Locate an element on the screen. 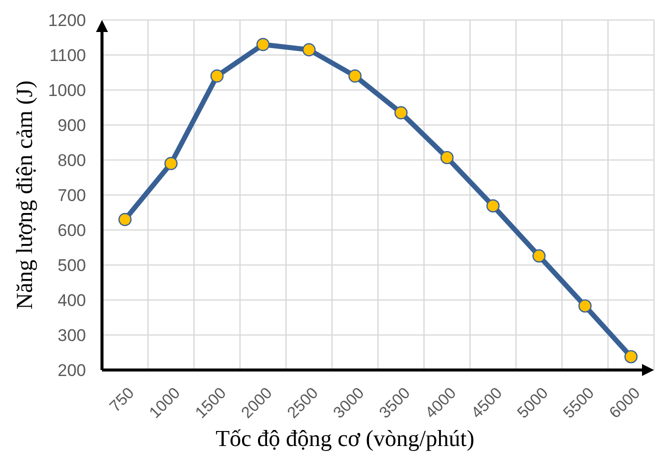 This screenshot has height=455, width=656. y-tick-label: 600 is located at coordinates (72, 230).